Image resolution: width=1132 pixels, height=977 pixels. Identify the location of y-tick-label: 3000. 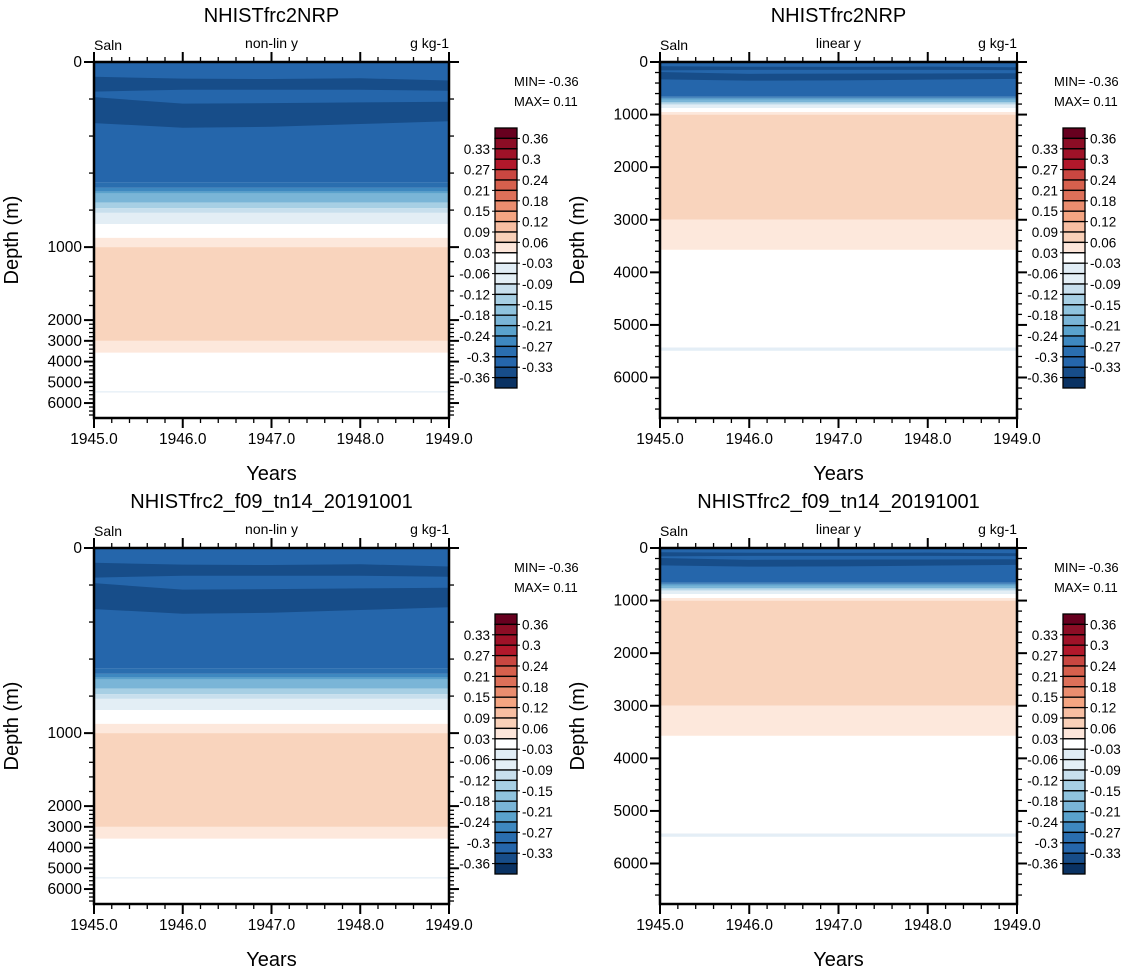
(631, 706).